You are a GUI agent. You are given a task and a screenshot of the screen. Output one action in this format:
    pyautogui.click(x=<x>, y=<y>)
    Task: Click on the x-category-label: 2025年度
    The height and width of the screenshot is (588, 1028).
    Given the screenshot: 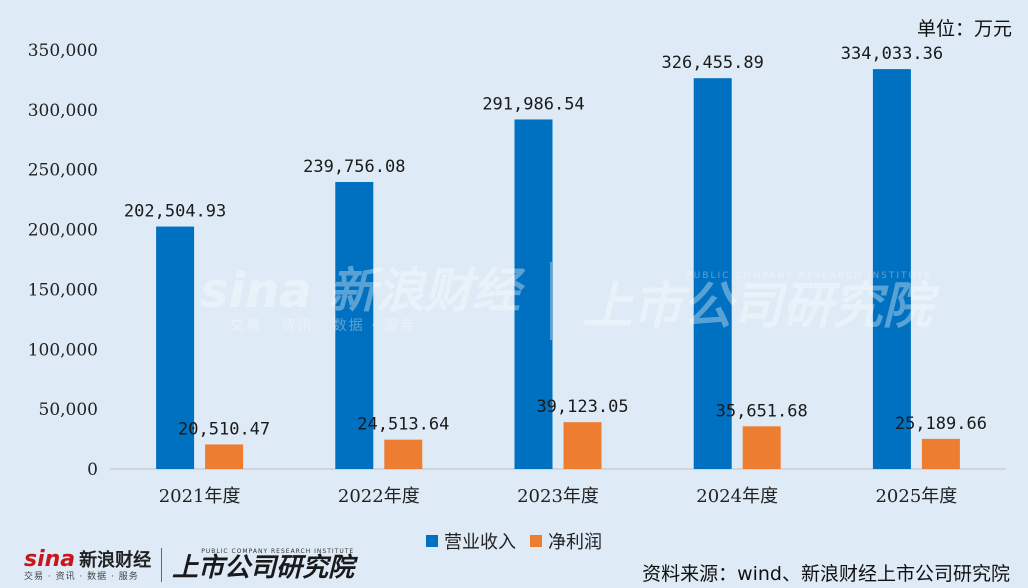 What is the action you would take?
    pyautogui.click(x=916, y=496)
    